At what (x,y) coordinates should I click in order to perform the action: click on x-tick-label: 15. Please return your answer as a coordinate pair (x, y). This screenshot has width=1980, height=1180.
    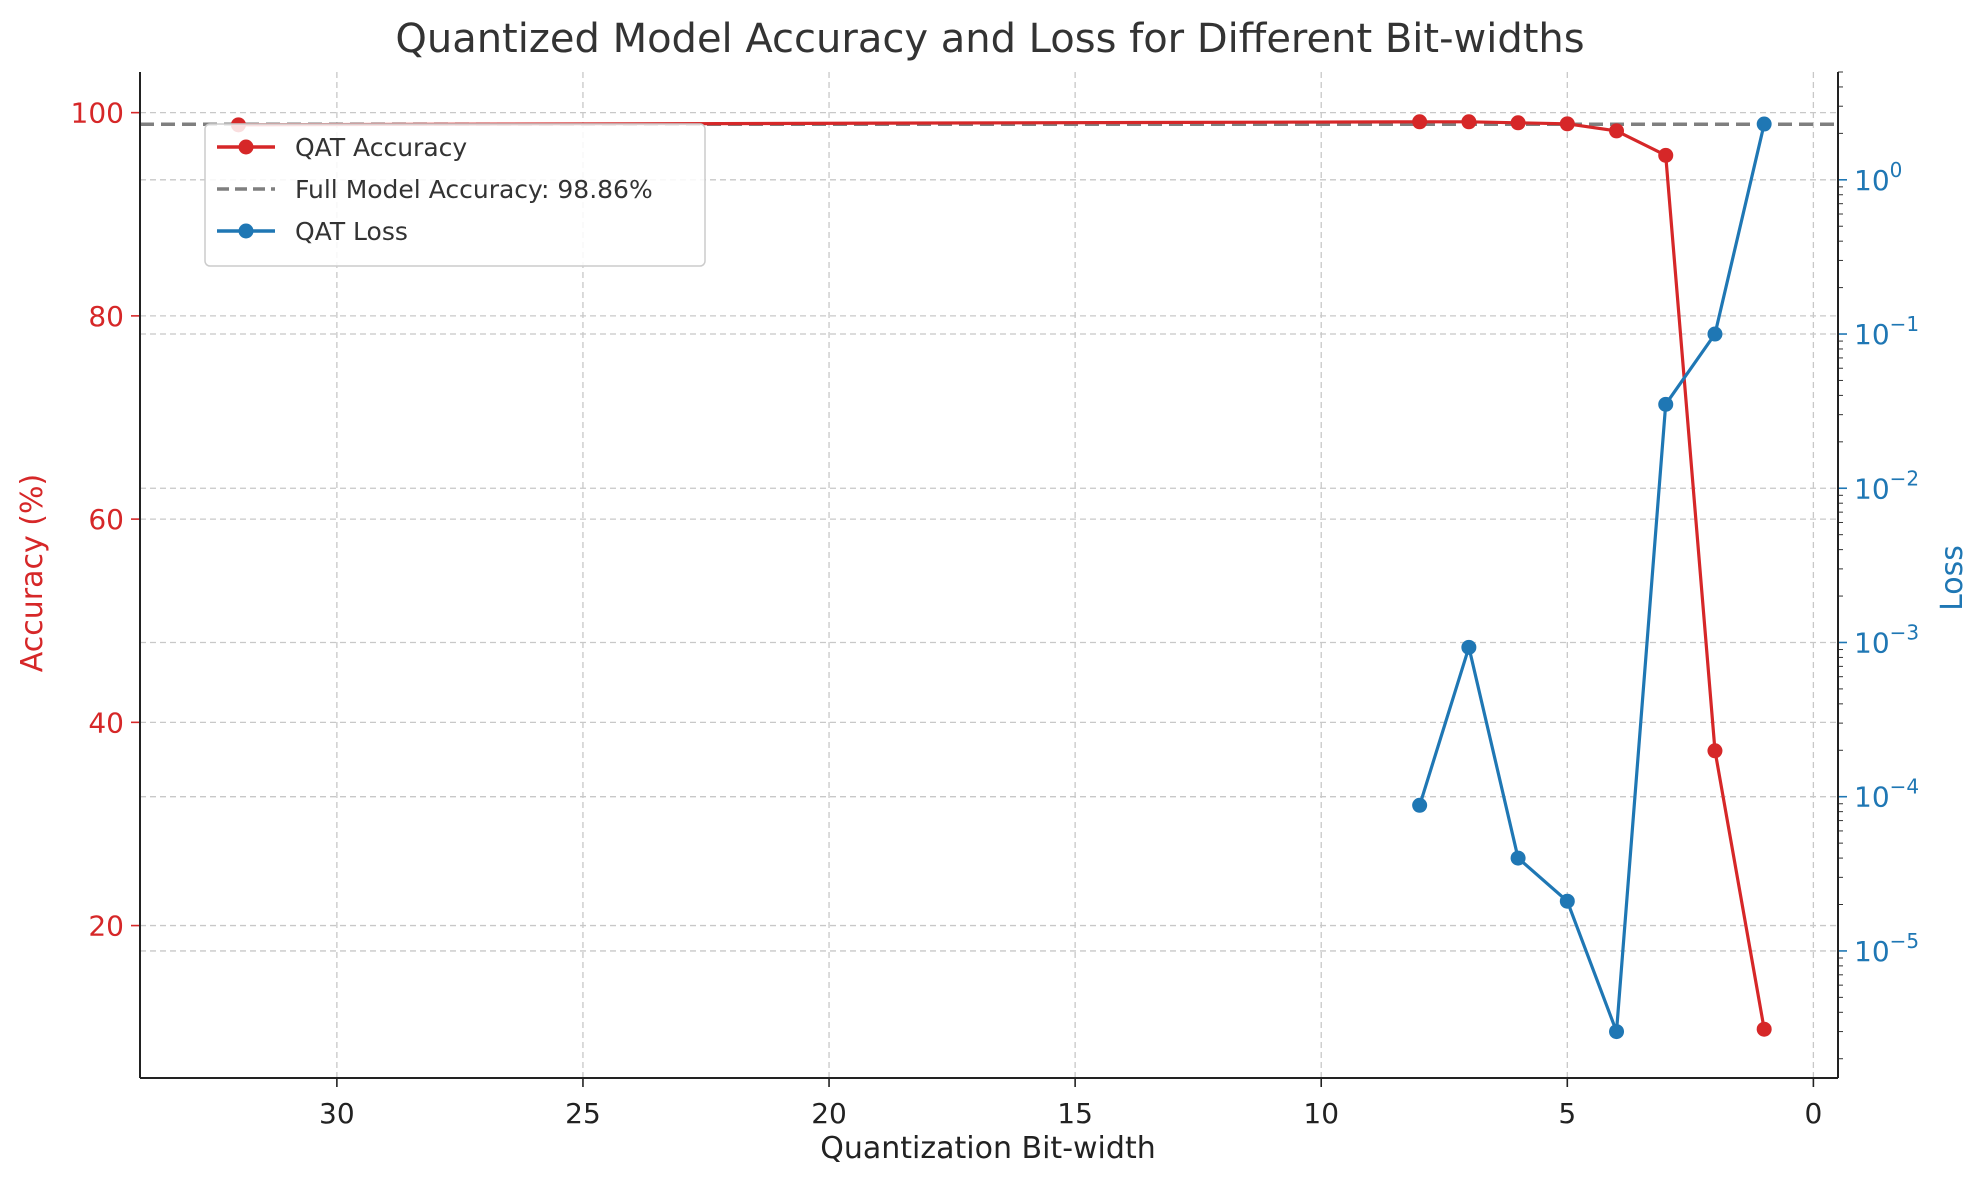
    Looking at the image, I should click on (1075, 1113).